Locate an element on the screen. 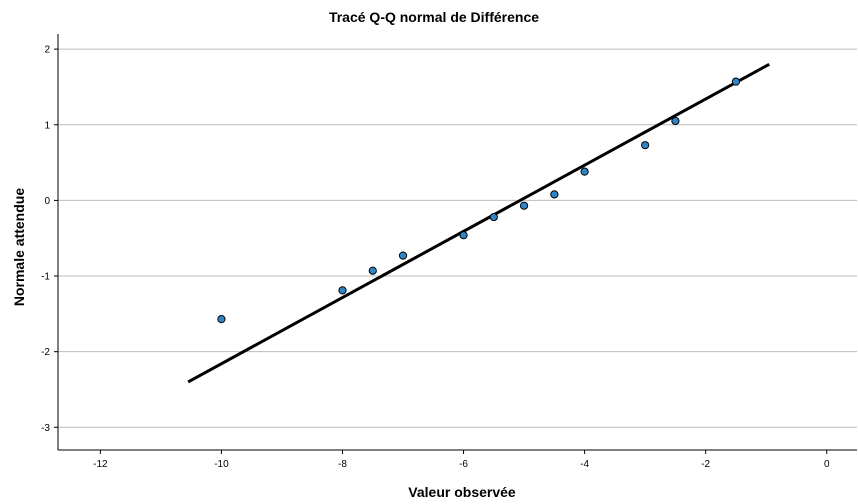 The image size is (858, 504). x-tick-label: -6 is located at coordinates (463, 464).